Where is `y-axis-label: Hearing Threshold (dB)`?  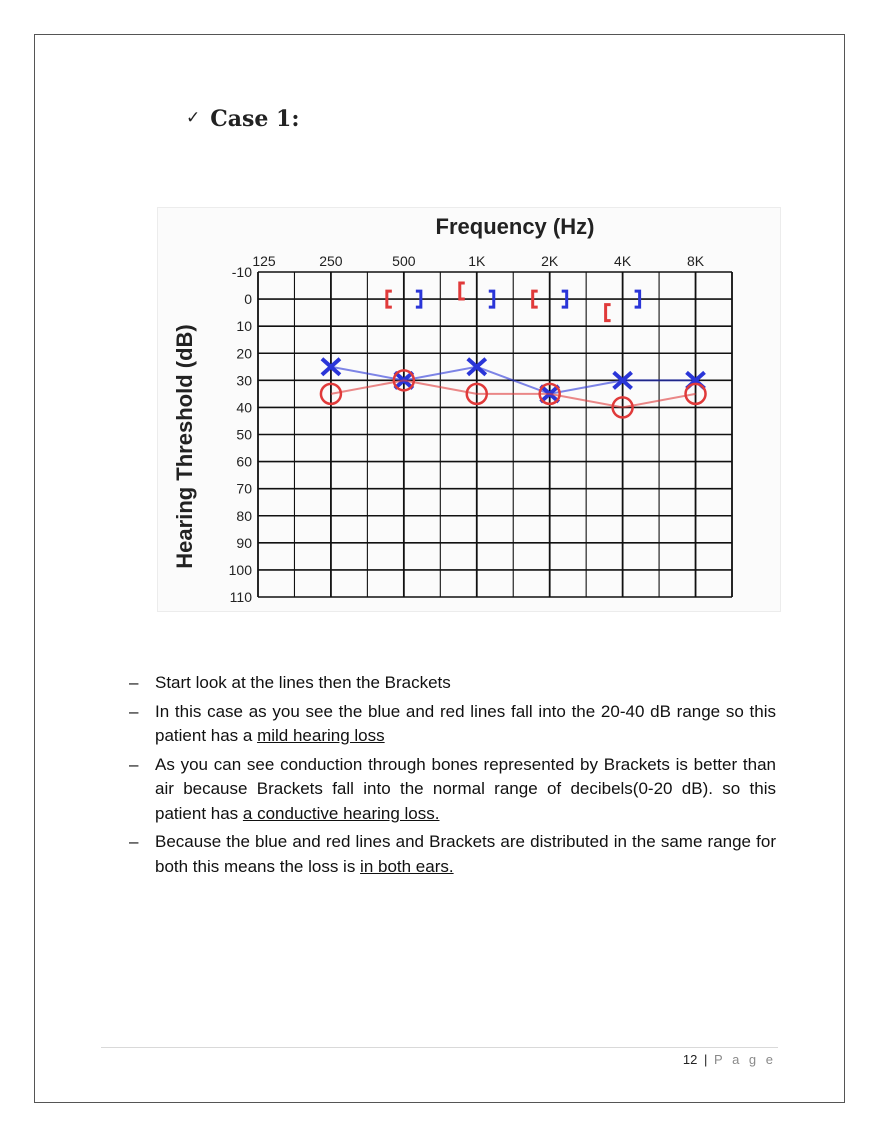
y-axis-label: Hearing Threshold (dB) is located at coordinates (184, 446).